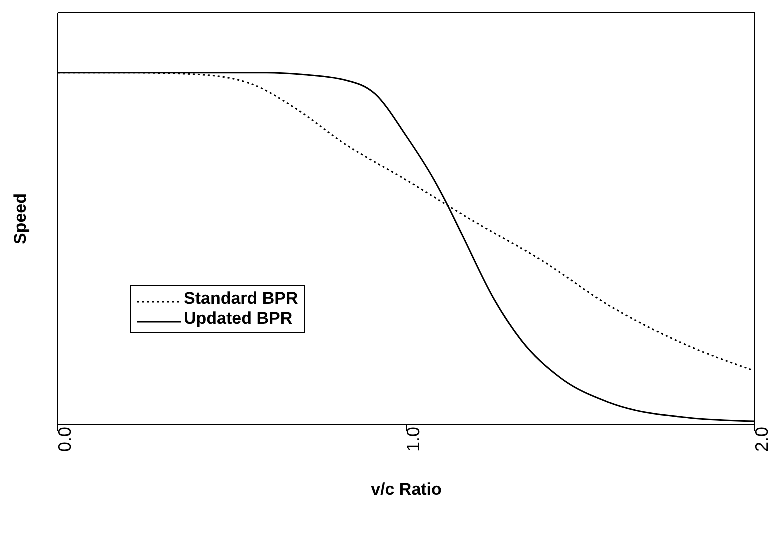  Describe the element at coordinates (241, 299) in the screenshot. I see `legend-label: Standard BPR` at that location.